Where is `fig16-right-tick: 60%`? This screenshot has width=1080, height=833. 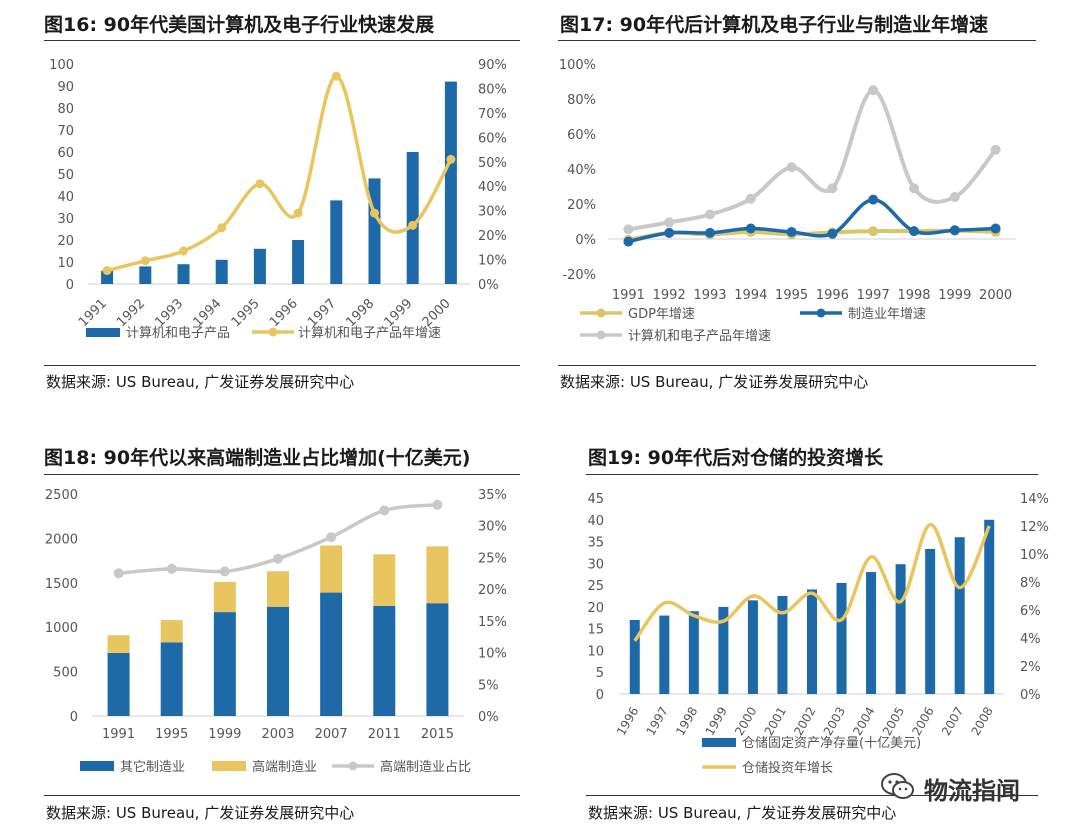 fig16-right-tick: 60% is located at coordinates (492, 138).